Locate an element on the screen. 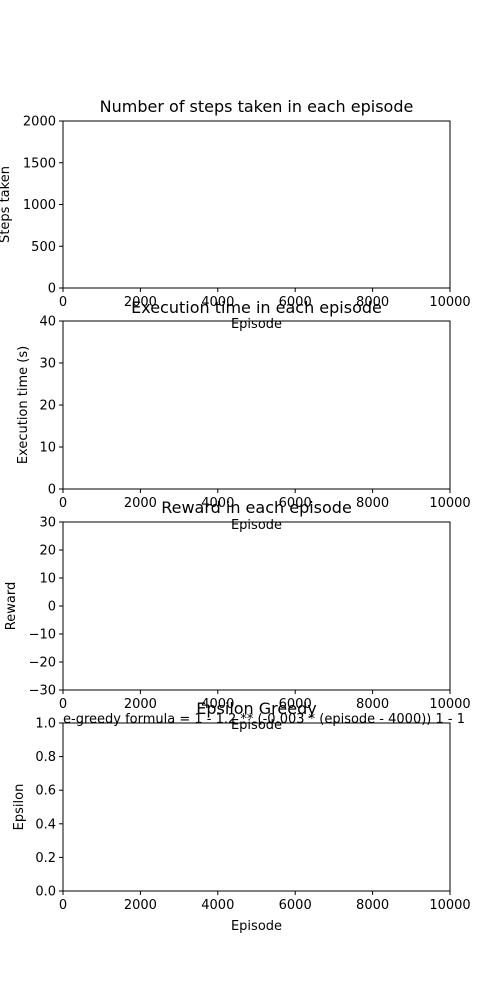 The height and width of the screenshot is (1000, 500). y-tick-label: 500 is located at coordinates (43, 247).